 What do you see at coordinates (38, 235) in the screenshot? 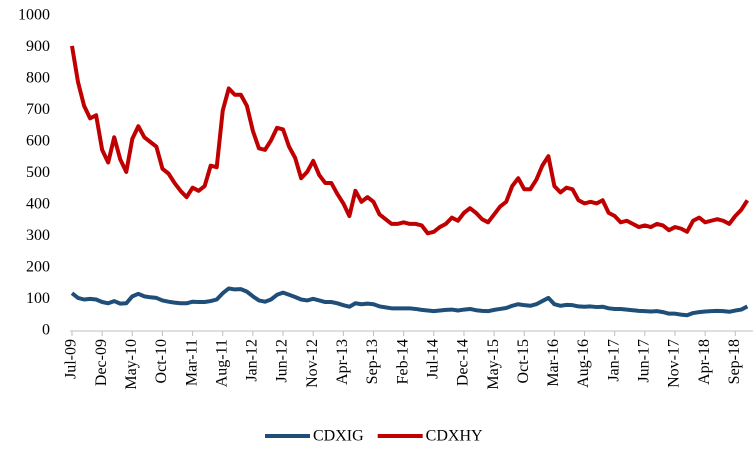
I see `y-tick-label: 300` at bounding box center [38, 235].